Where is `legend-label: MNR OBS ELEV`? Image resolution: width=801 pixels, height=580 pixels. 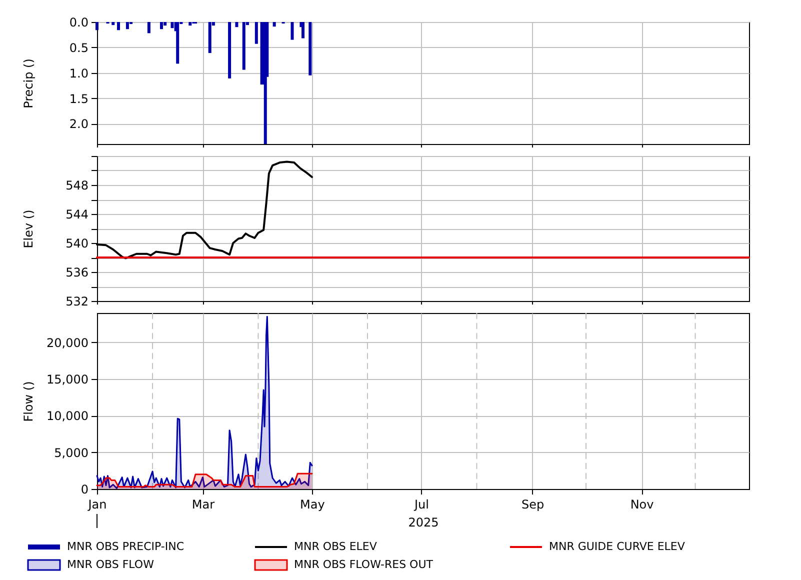
legend-label: MNR OBS ELEV is located at coordinates (336, 546).